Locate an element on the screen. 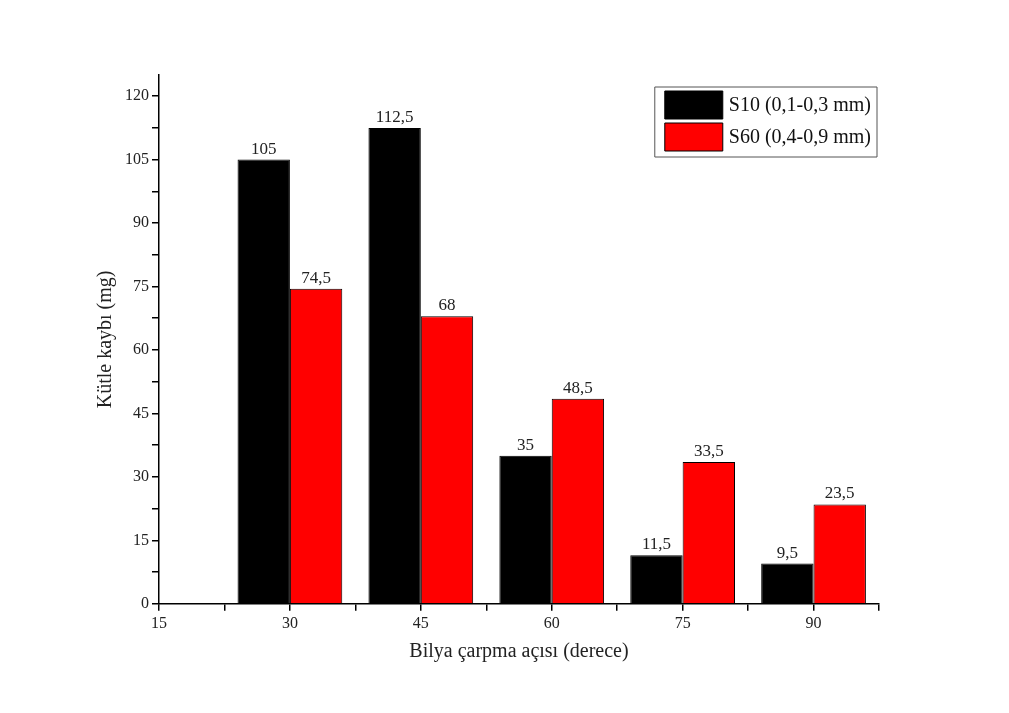  y-tick-label: 90 is located at coordinates (141, 222).